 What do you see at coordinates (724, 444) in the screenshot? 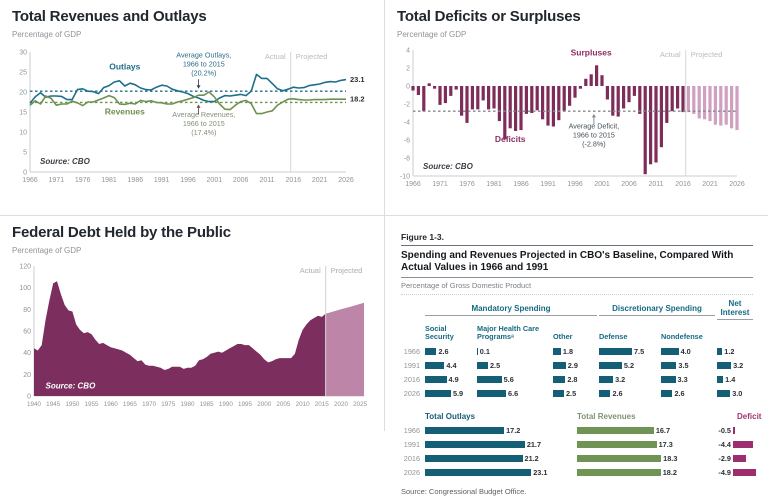
I see `deficit-value: -4.4` at bounding box center [724, 444].